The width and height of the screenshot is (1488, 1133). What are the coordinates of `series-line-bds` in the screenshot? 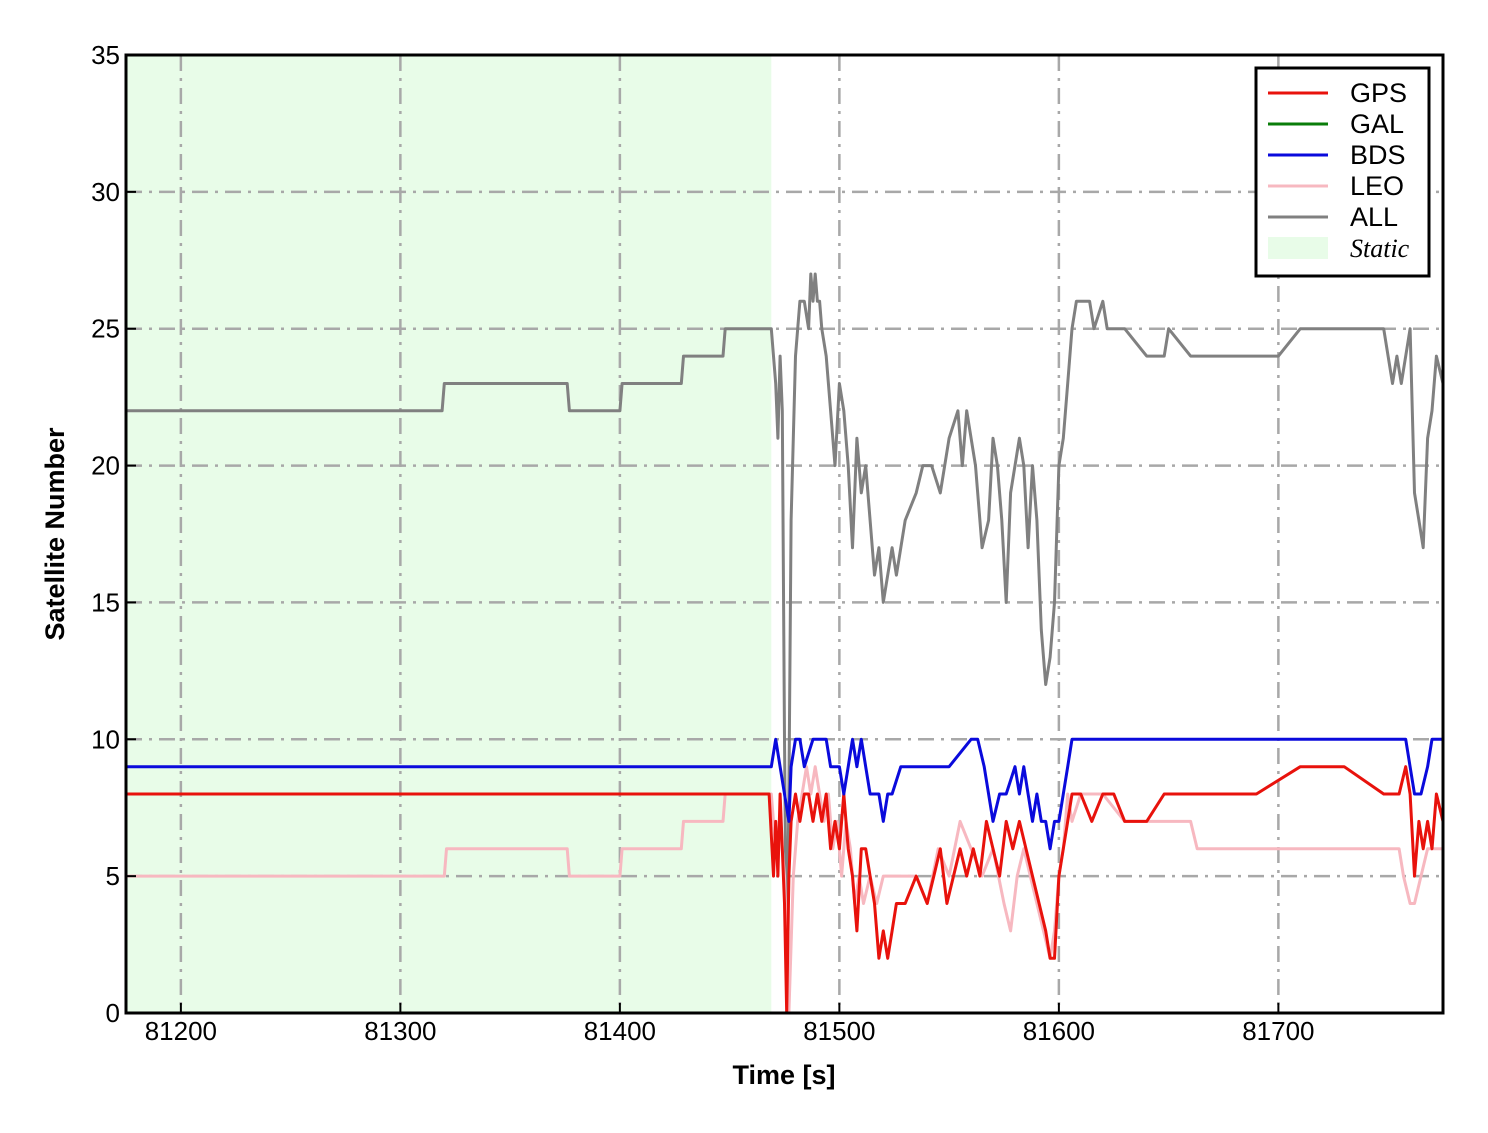 It's located at (784, 794).